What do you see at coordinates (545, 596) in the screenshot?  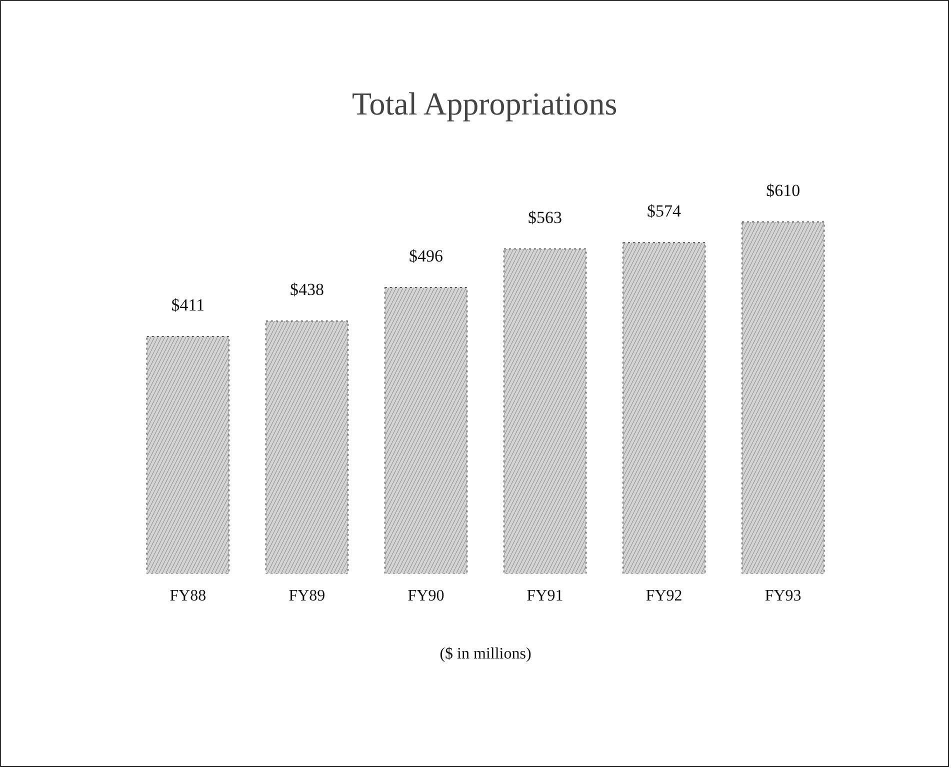 I see `x-tick-label: FY91` at bounding box center [545, 596].